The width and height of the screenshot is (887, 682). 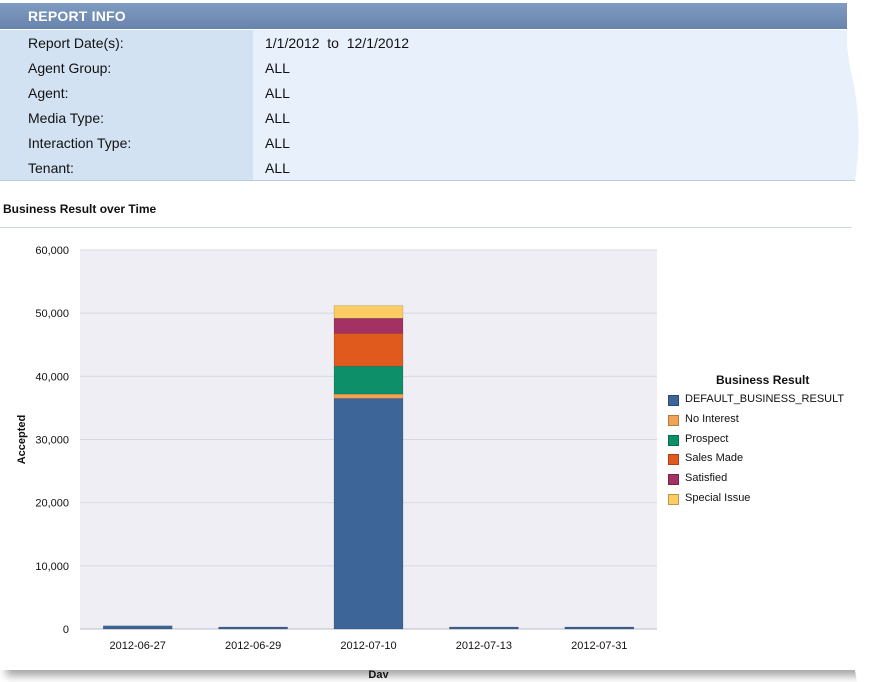 I want to click on y-tick-label: 20,000, so click(x=52, y=504).